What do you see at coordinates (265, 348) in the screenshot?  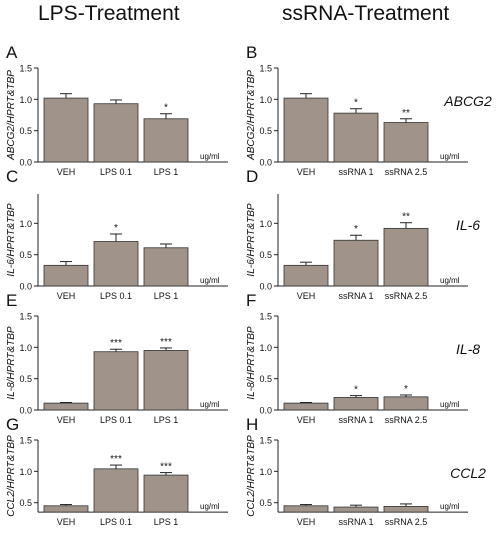 I see `panel-f-y-tick-label: 1.0` at bounding box center [265, 348].